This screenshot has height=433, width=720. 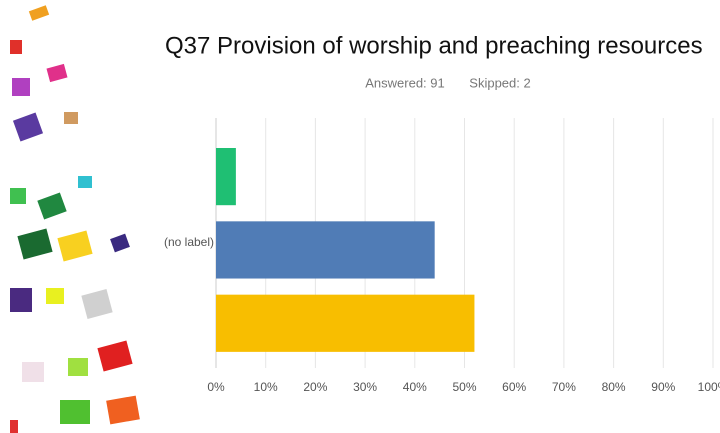 What do you see at coordinates (614, 387) in the screenshot?
I see `x-tick-label: 80%` at bounding box center [614, 387].